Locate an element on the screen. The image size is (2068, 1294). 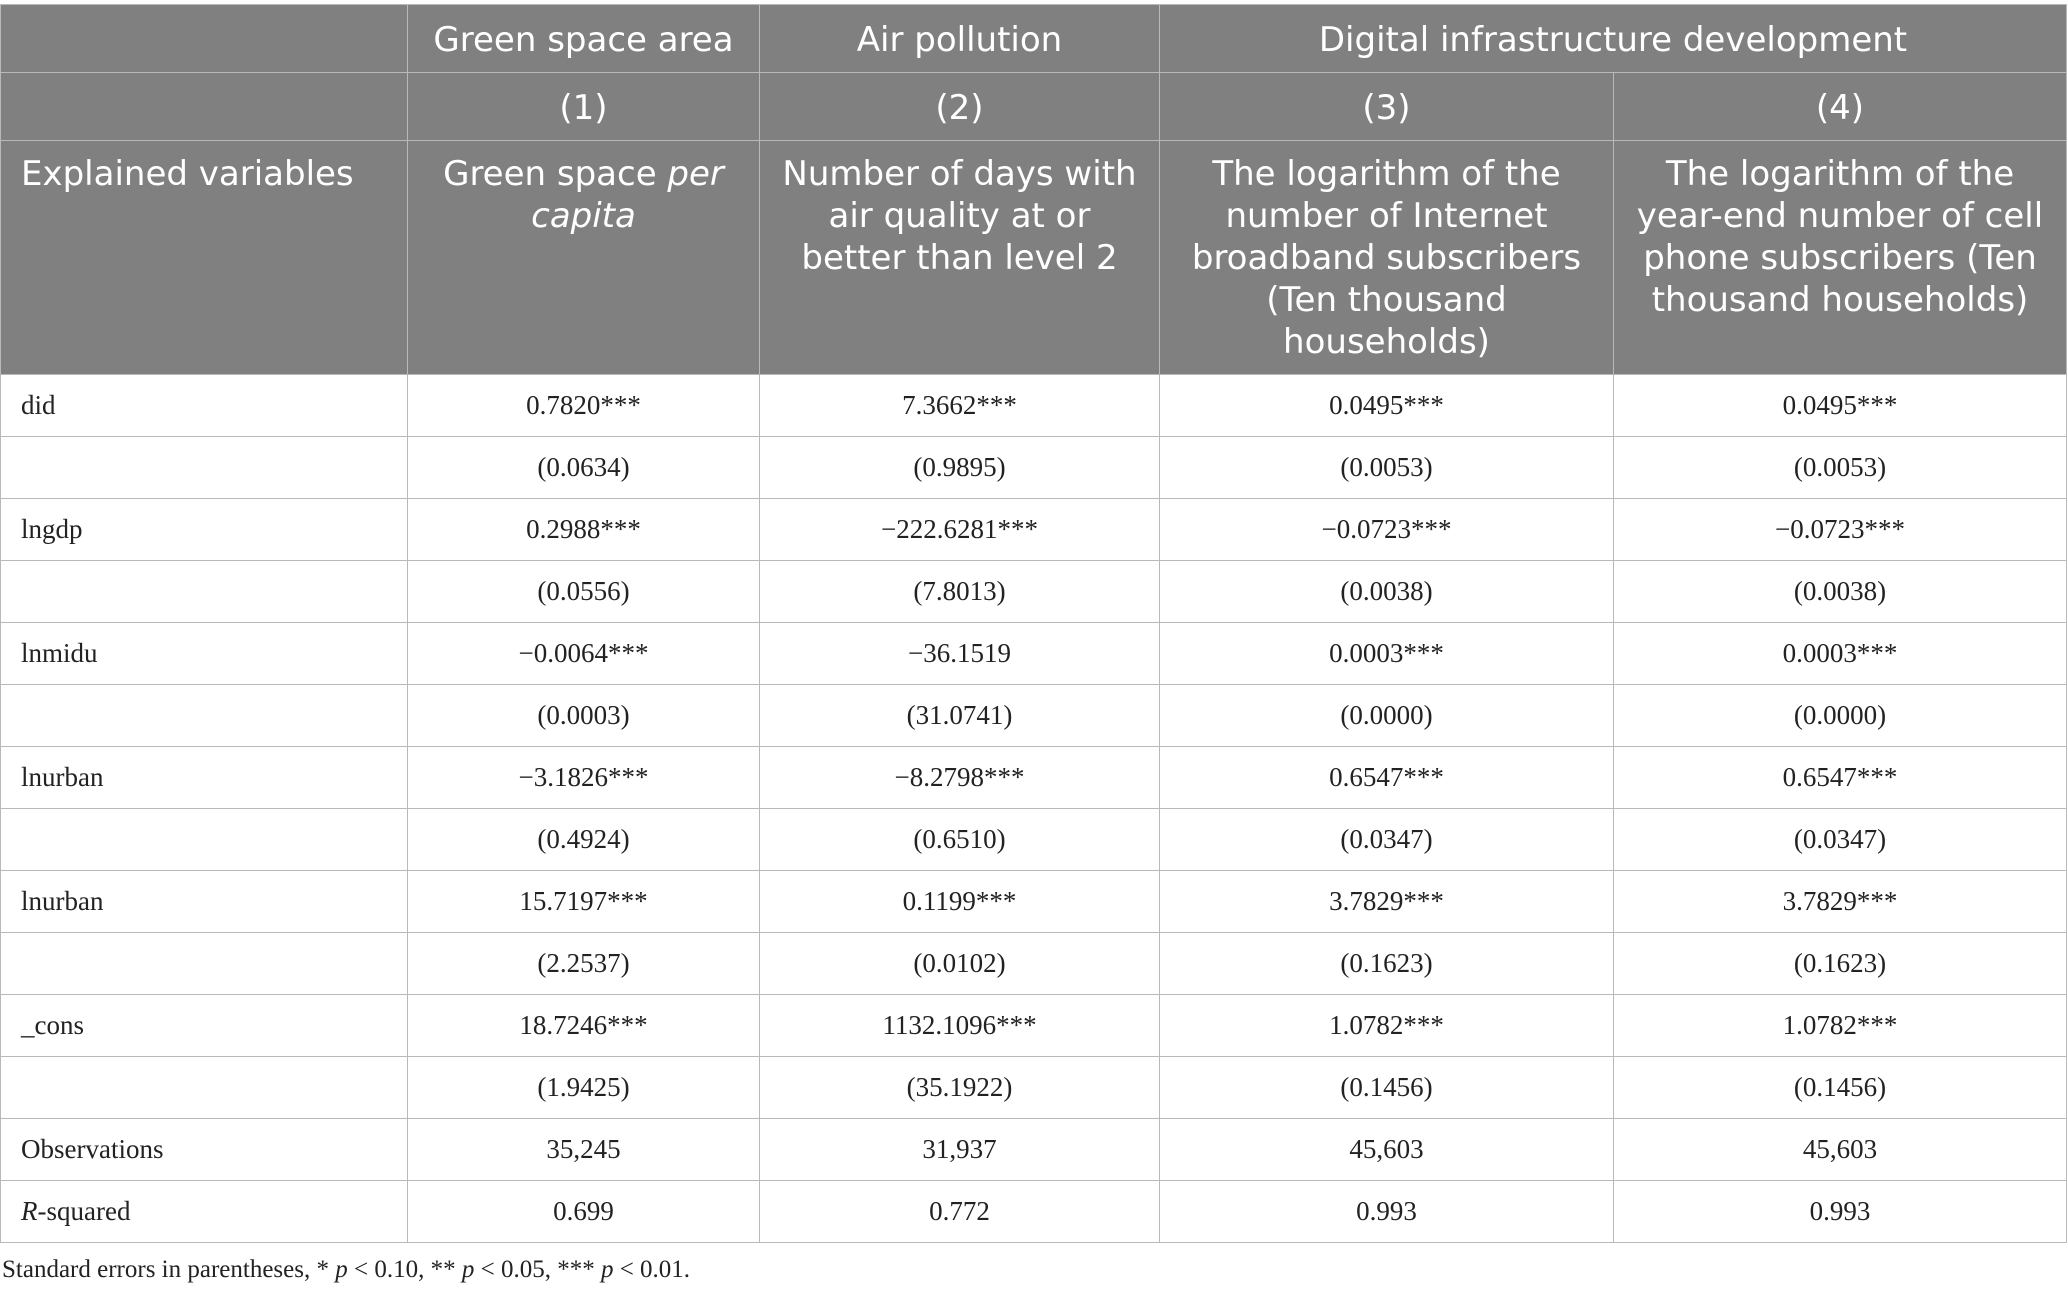
table-row: (0.0556) (7.8013) (0.0038) (0.0038) is located at coordinates (1033, 591).